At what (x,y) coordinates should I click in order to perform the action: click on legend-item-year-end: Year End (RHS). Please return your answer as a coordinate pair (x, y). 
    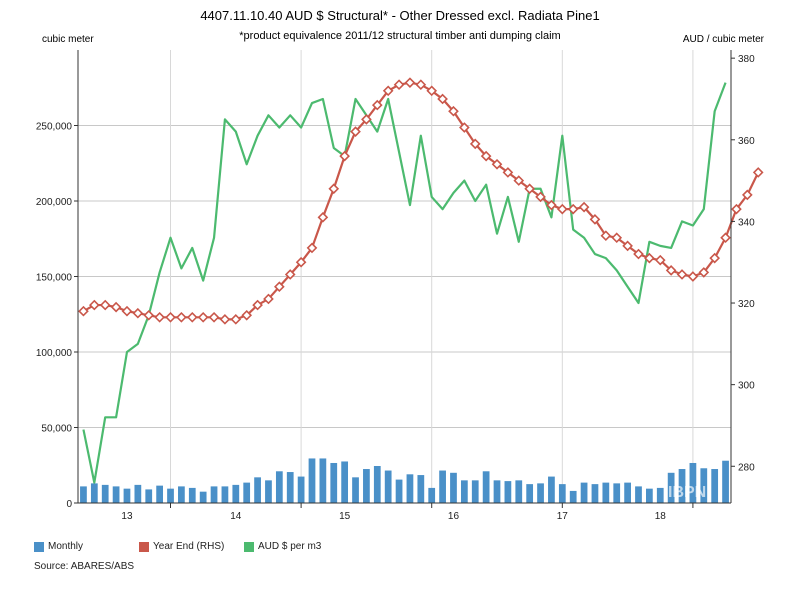
    Looking at the image, I should click on (191, 546).